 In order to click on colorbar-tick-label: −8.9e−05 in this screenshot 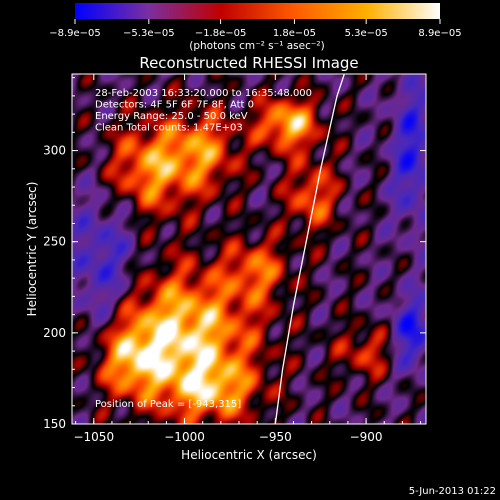, I will do `click(75, 33)`.